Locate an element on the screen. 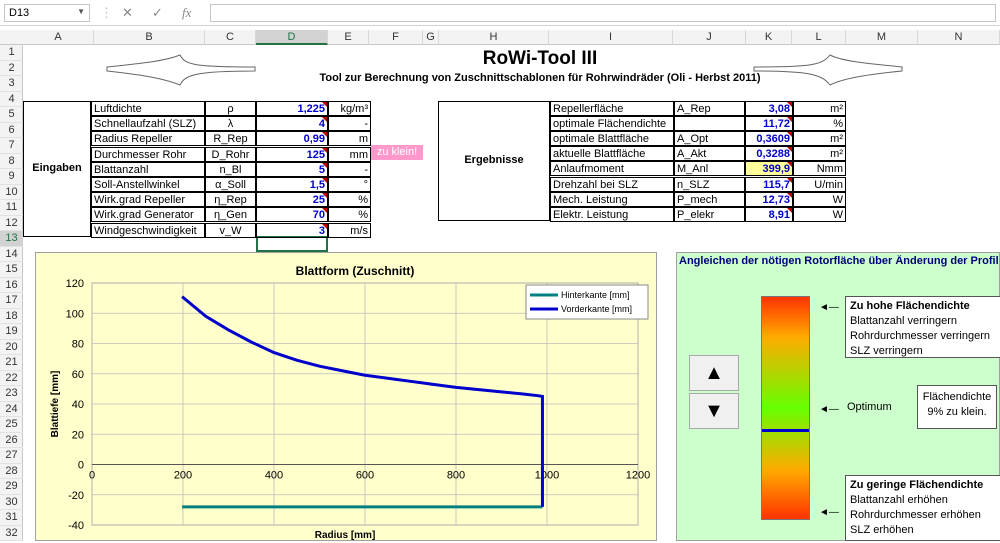 Image resolution: width=1000 pixels, height=543 pixels. row-header: 1 is located at coordinates (11, 53).